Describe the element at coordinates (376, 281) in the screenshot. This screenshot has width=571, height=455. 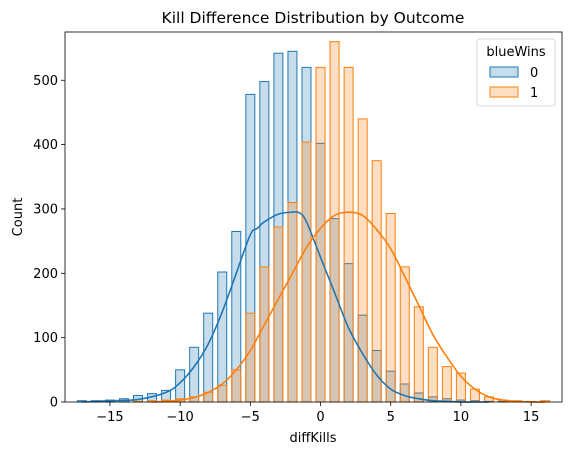
I see `bar-series-1-x4` at that location.